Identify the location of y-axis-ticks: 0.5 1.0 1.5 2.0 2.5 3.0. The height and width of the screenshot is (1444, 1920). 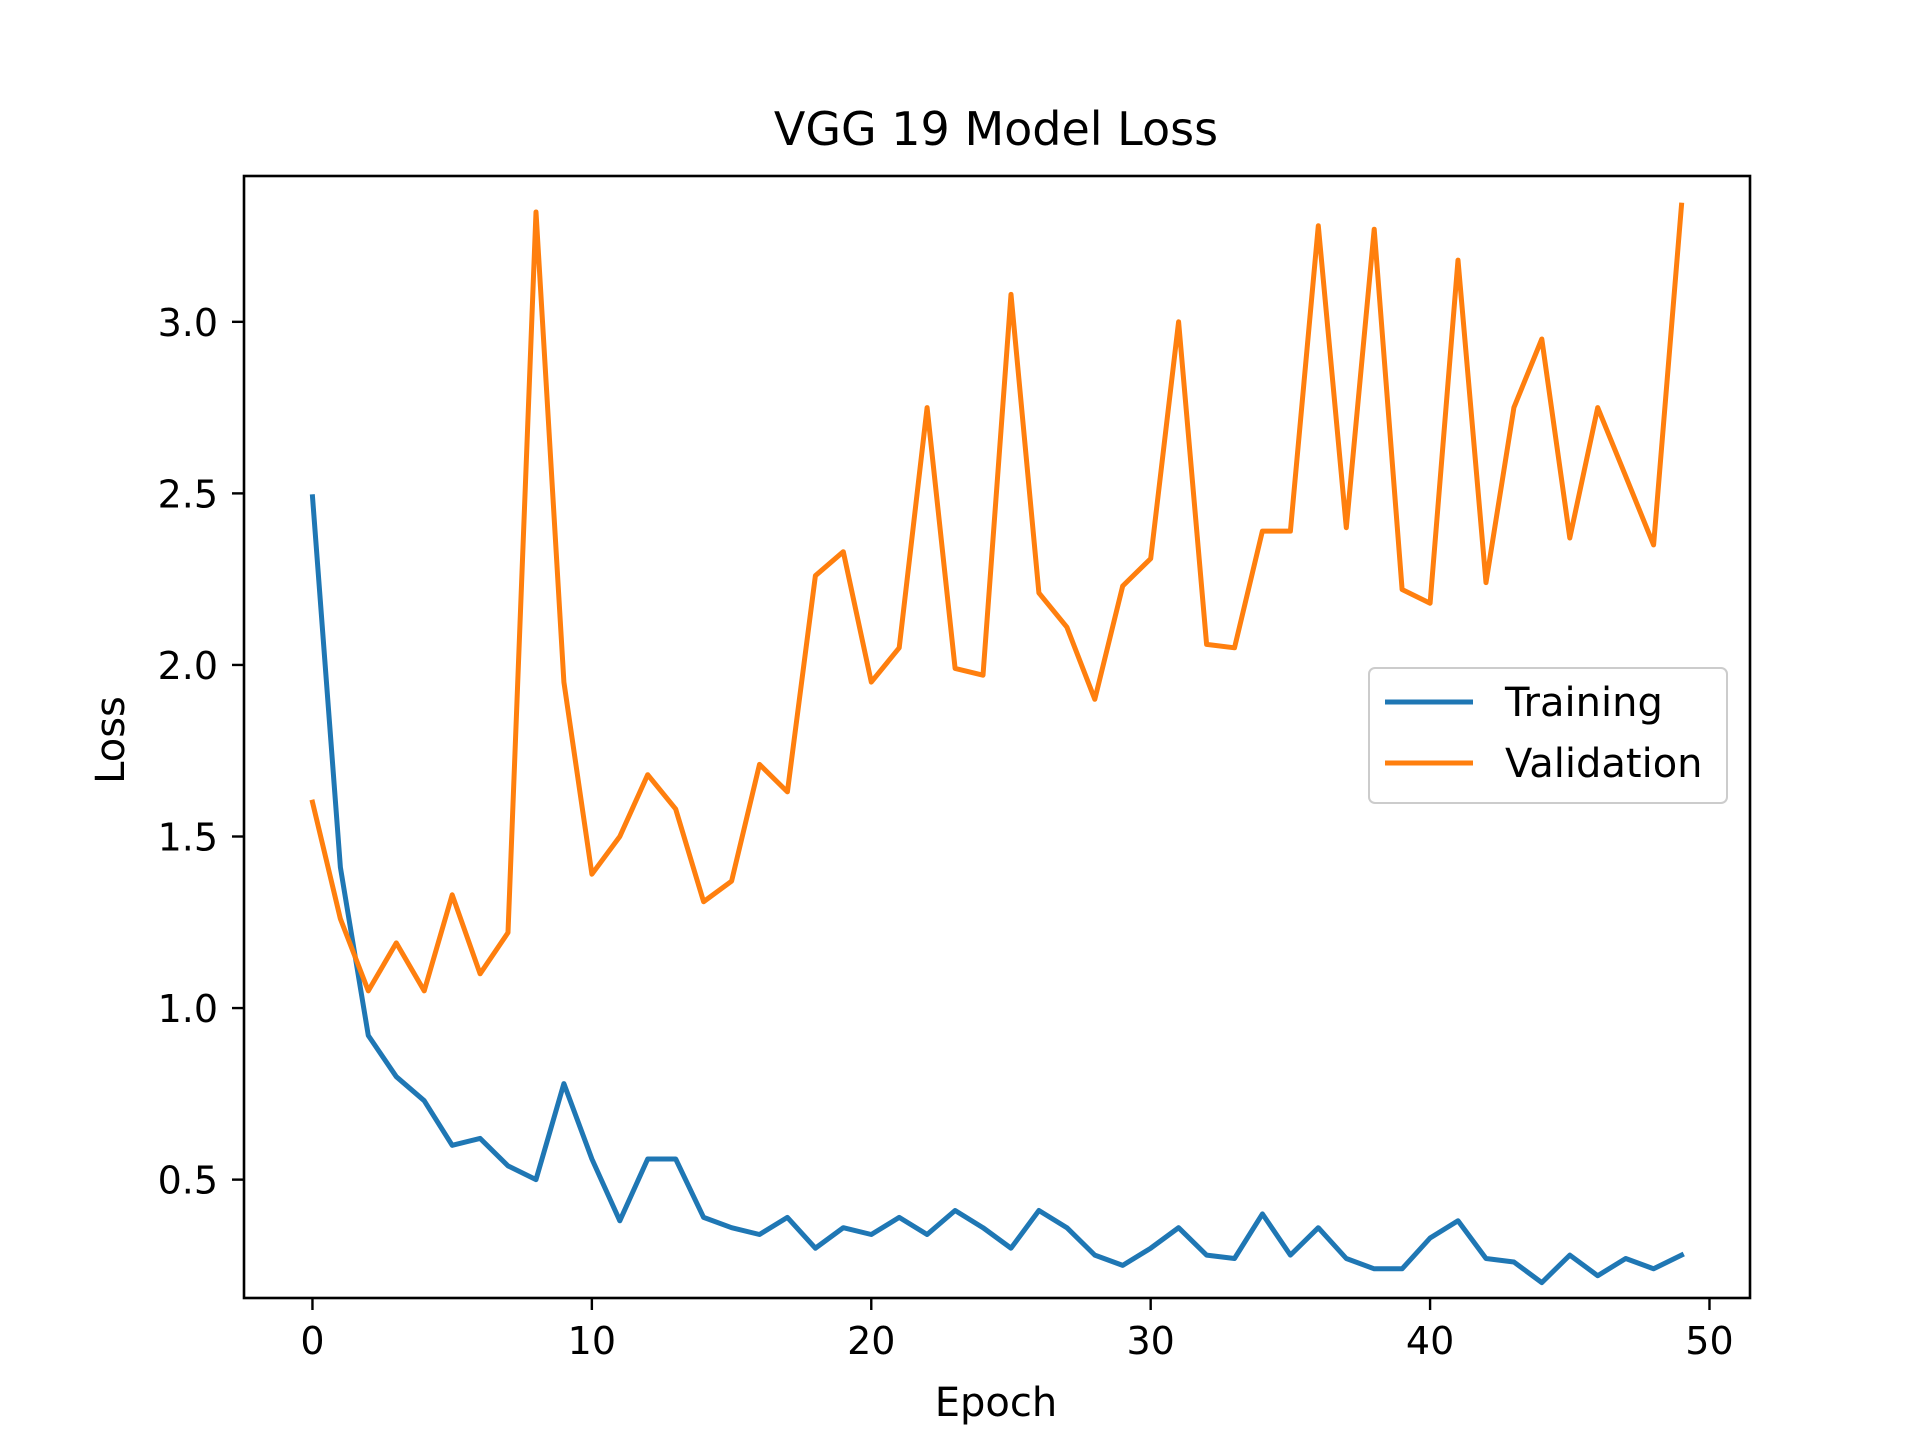
(201, 752).